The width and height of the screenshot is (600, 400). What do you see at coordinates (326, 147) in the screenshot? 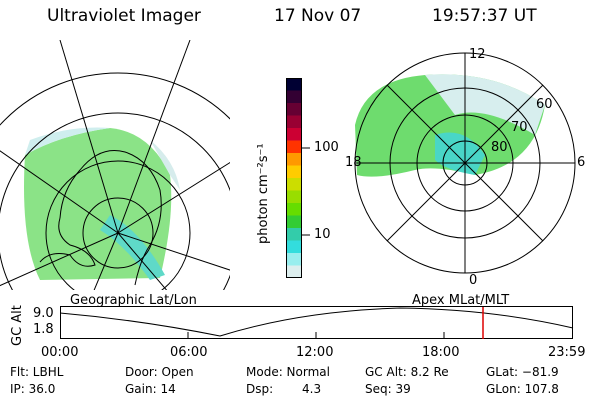
I see `colorbar-tick-100: 100` at bounding box center [326, 147].